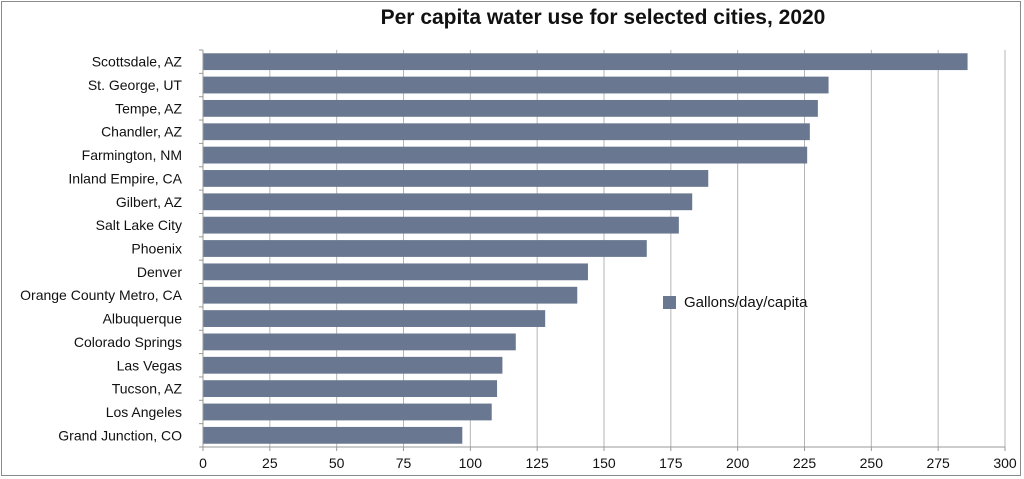 The width and height of the screenshot is (1024, 479). Describe the element at coordinates (604, 463) in the screenshot. I see `x-tick-label: 150` at that location.